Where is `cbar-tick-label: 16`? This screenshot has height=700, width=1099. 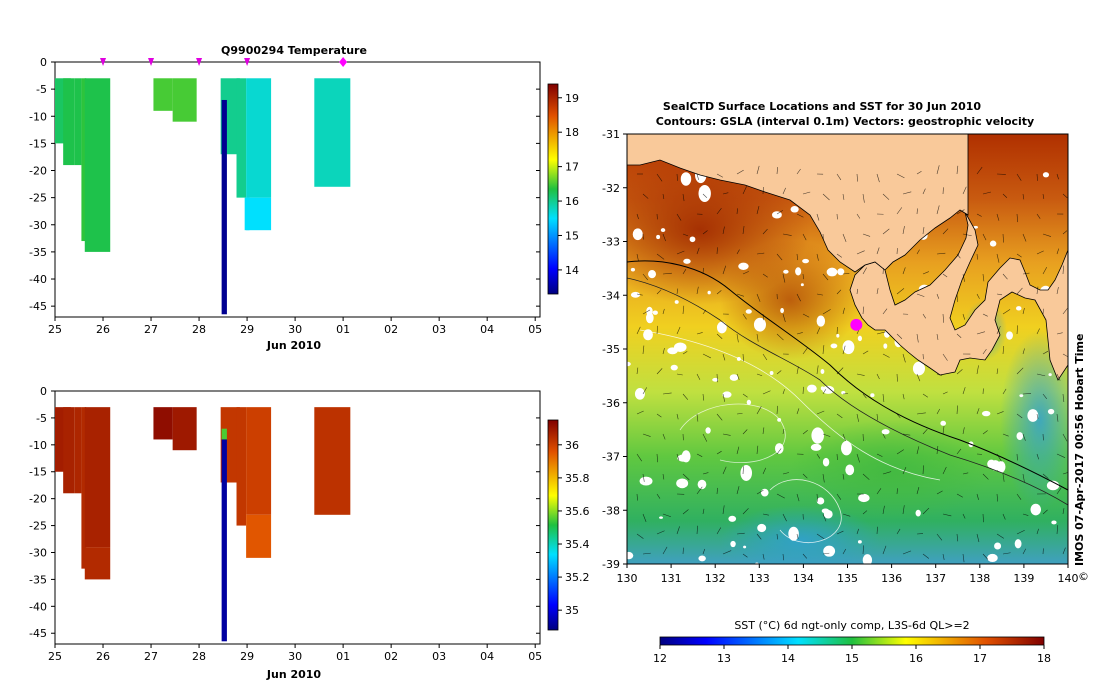
cbar-tick-label: 16 is located at coordinates (572, 201).